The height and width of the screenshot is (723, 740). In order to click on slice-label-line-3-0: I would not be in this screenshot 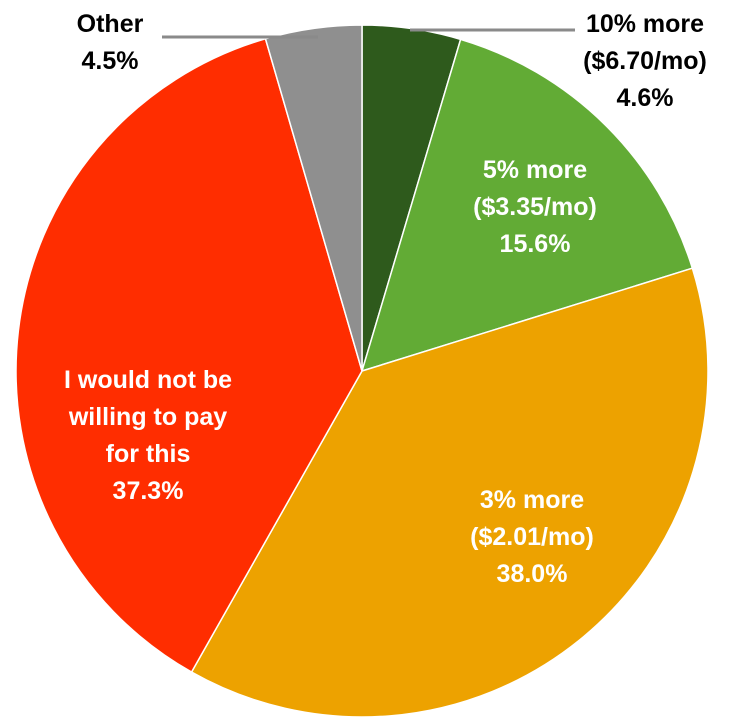, I will do `click(148, 380)`.